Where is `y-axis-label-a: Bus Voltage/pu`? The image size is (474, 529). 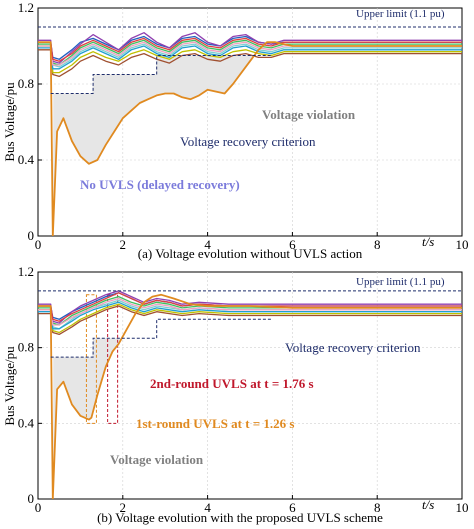
y-axis-label-a: Bus Voltage/pu is located at coordinates (9, 122).